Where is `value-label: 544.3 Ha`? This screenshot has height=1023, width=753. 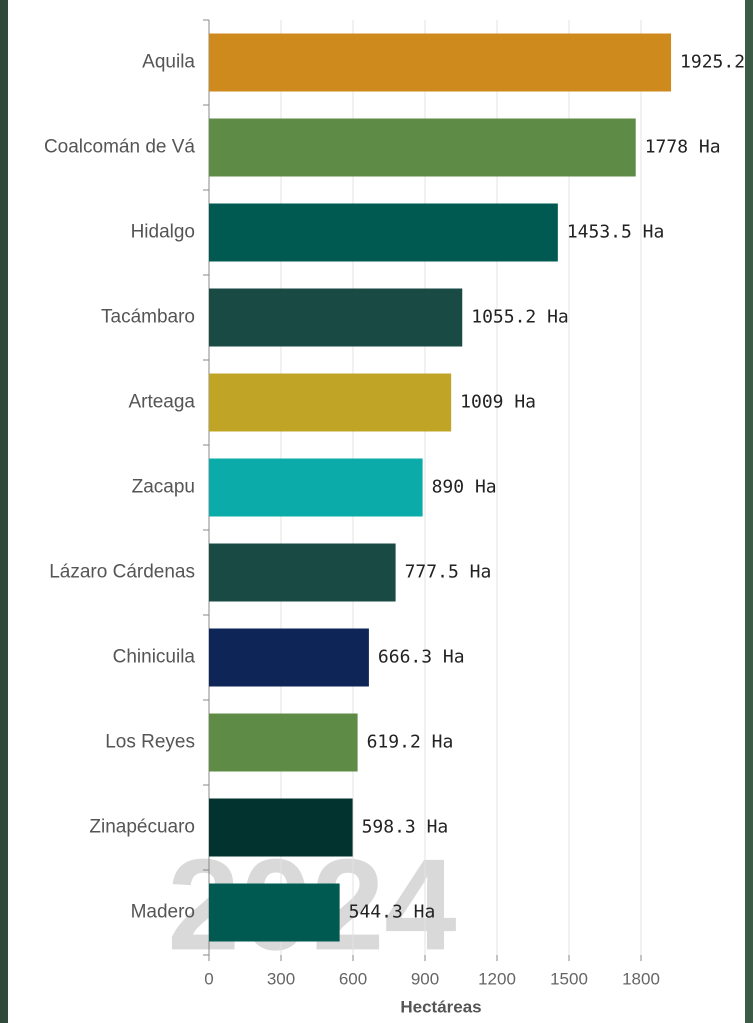 value-label: 544.3 Ha is located at coordinates (392, 912).